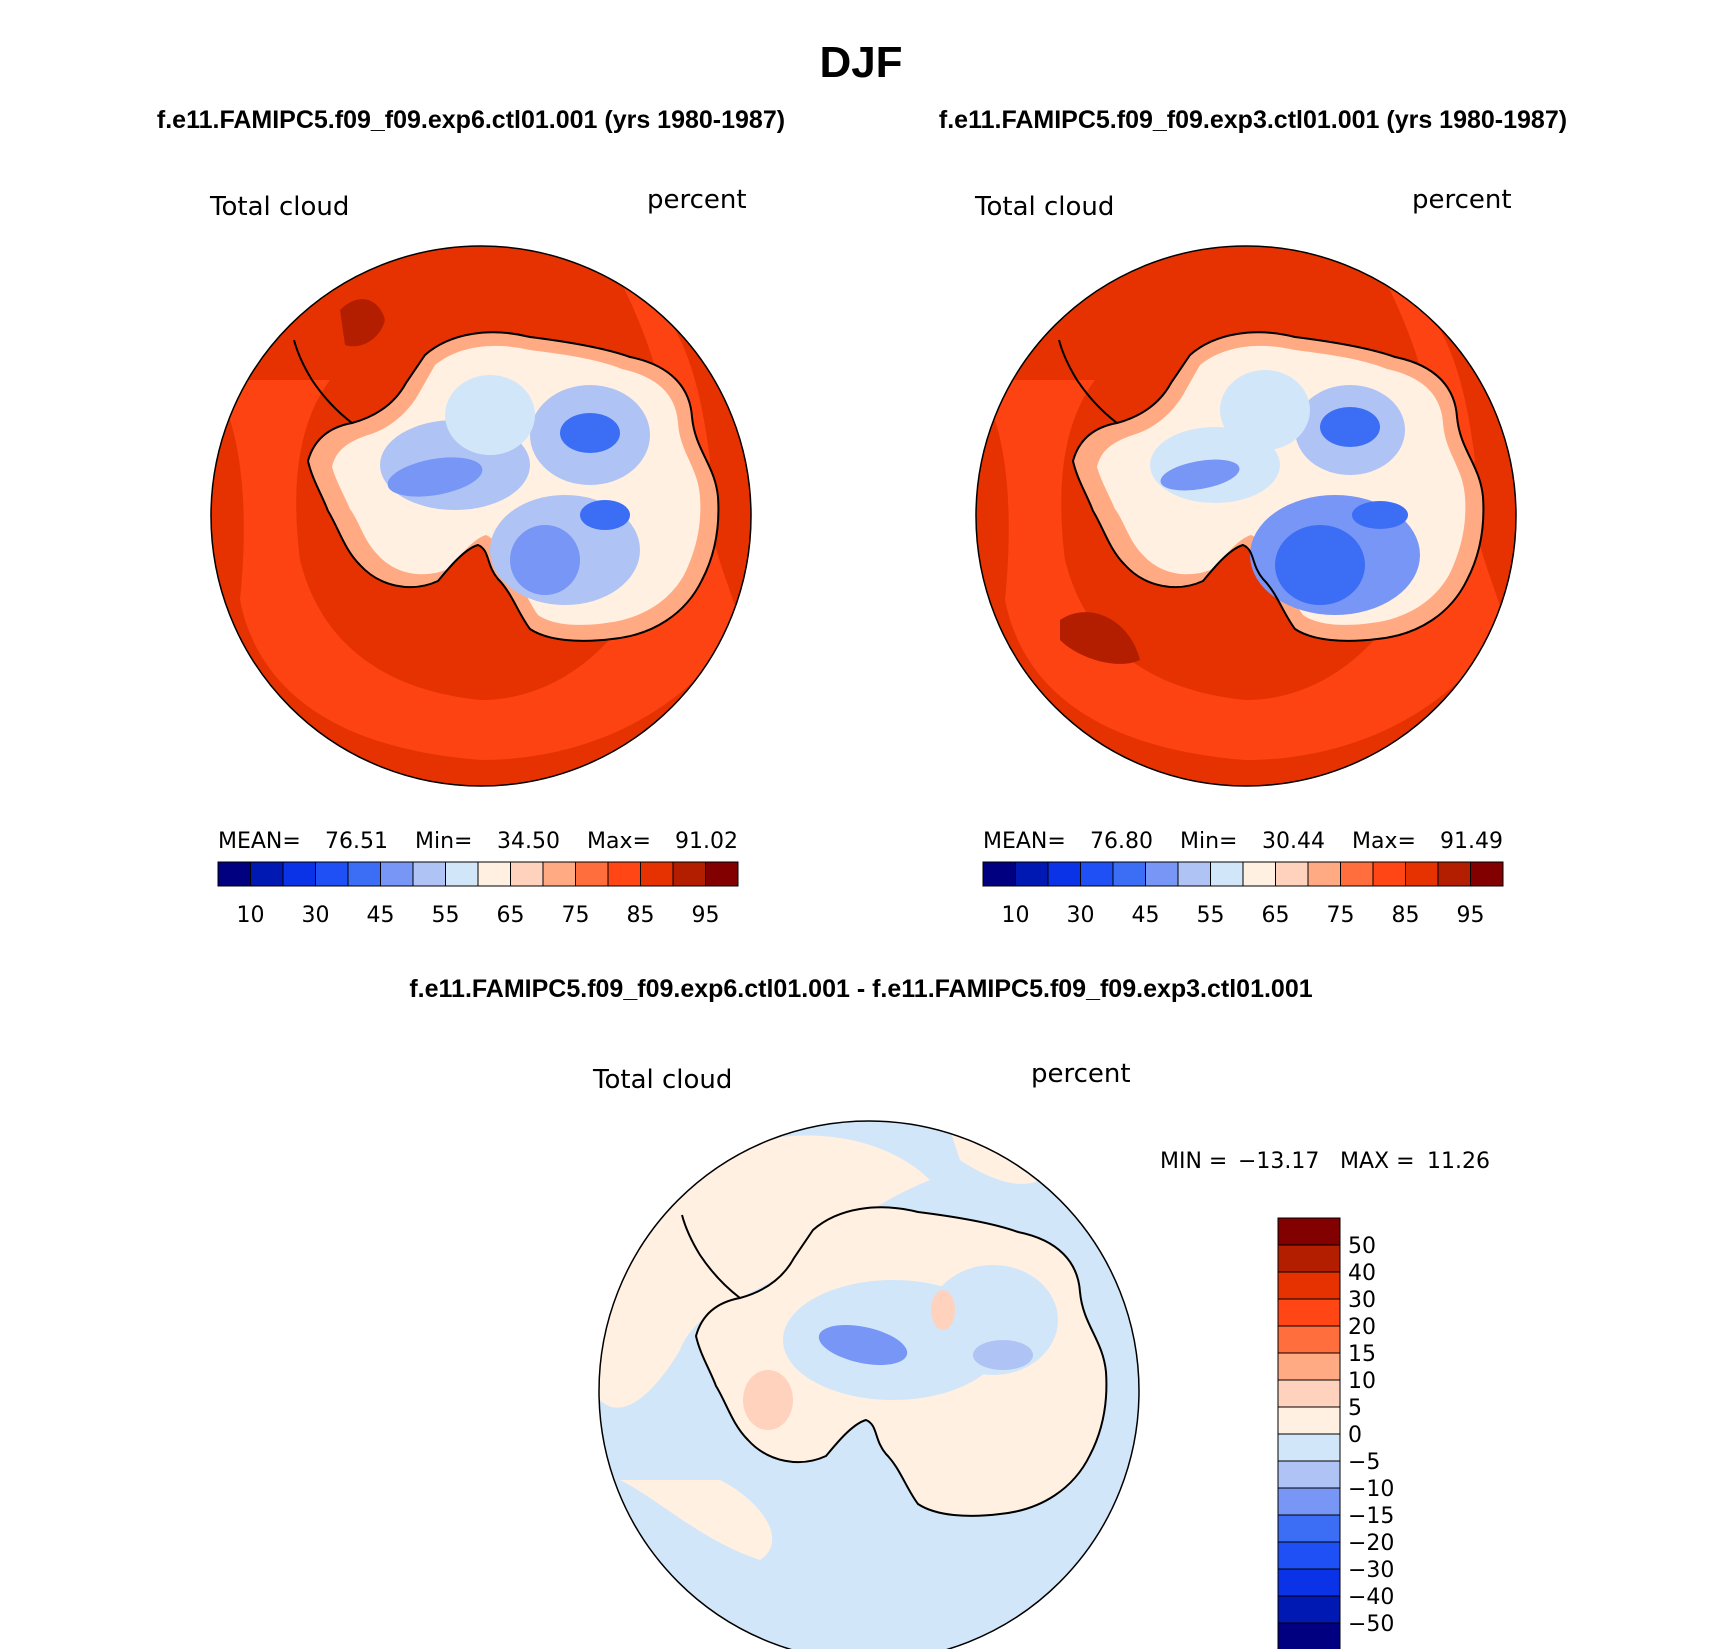 Image resolution: width=1710 pixels, height=1649 pixels. Describe the element at coordinates (1371, 1570) in the screenshot. I see `colorbar-diff-tick-label: −30` at that location.